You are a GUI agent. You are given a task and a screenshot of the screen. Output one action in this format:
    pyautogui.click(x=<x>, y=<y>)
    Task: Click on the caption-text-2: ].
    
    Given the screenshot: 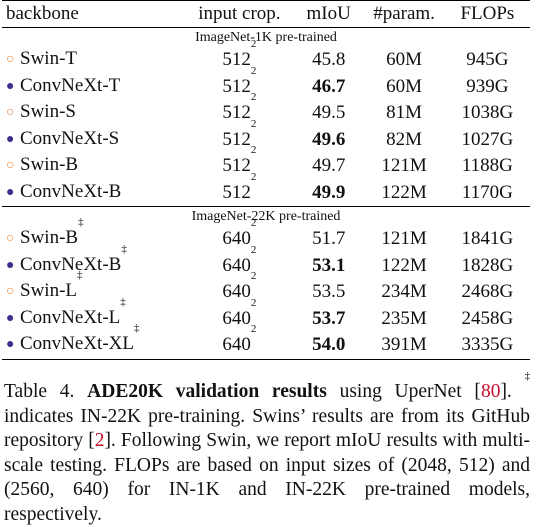 What is the action you would take?
    pyautogui.click(x=506, y=391)
    